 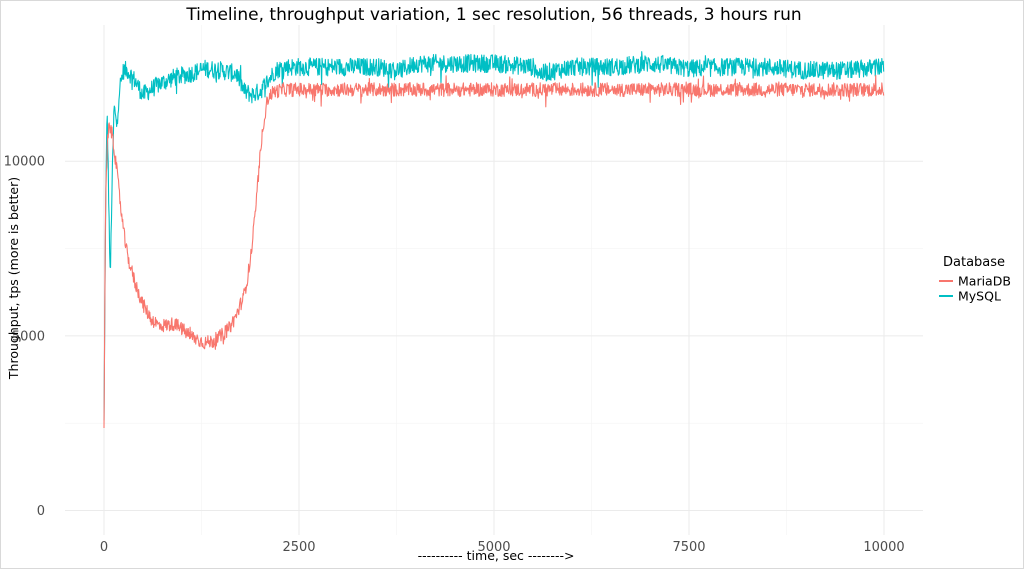 I want to click on x-tick-label: 0, so click(x=104, y=547).